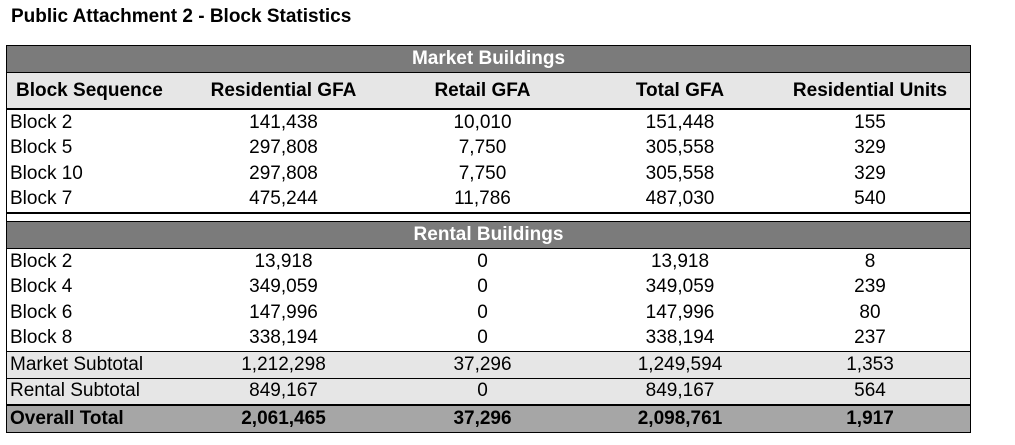  What do you see at coordinates (870, 338) in the screenshot?
I see `table-cell: 237` at bounding box center [870, 338].